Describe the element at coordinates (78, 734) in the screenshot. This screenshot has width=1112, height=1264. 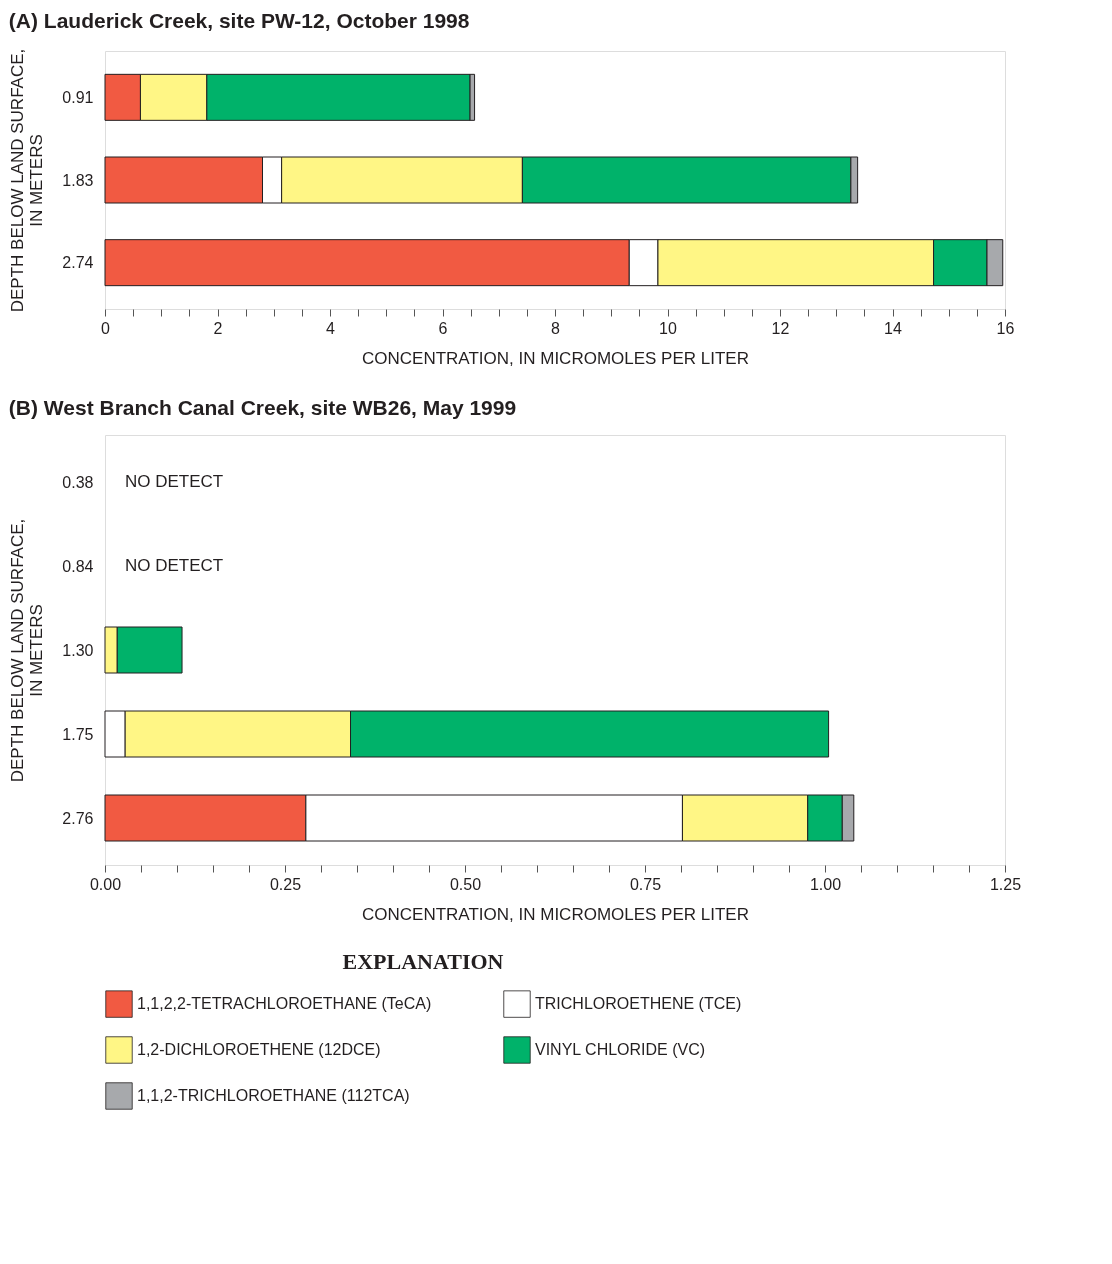
I see `y-tick-label: 1.75` at that location.